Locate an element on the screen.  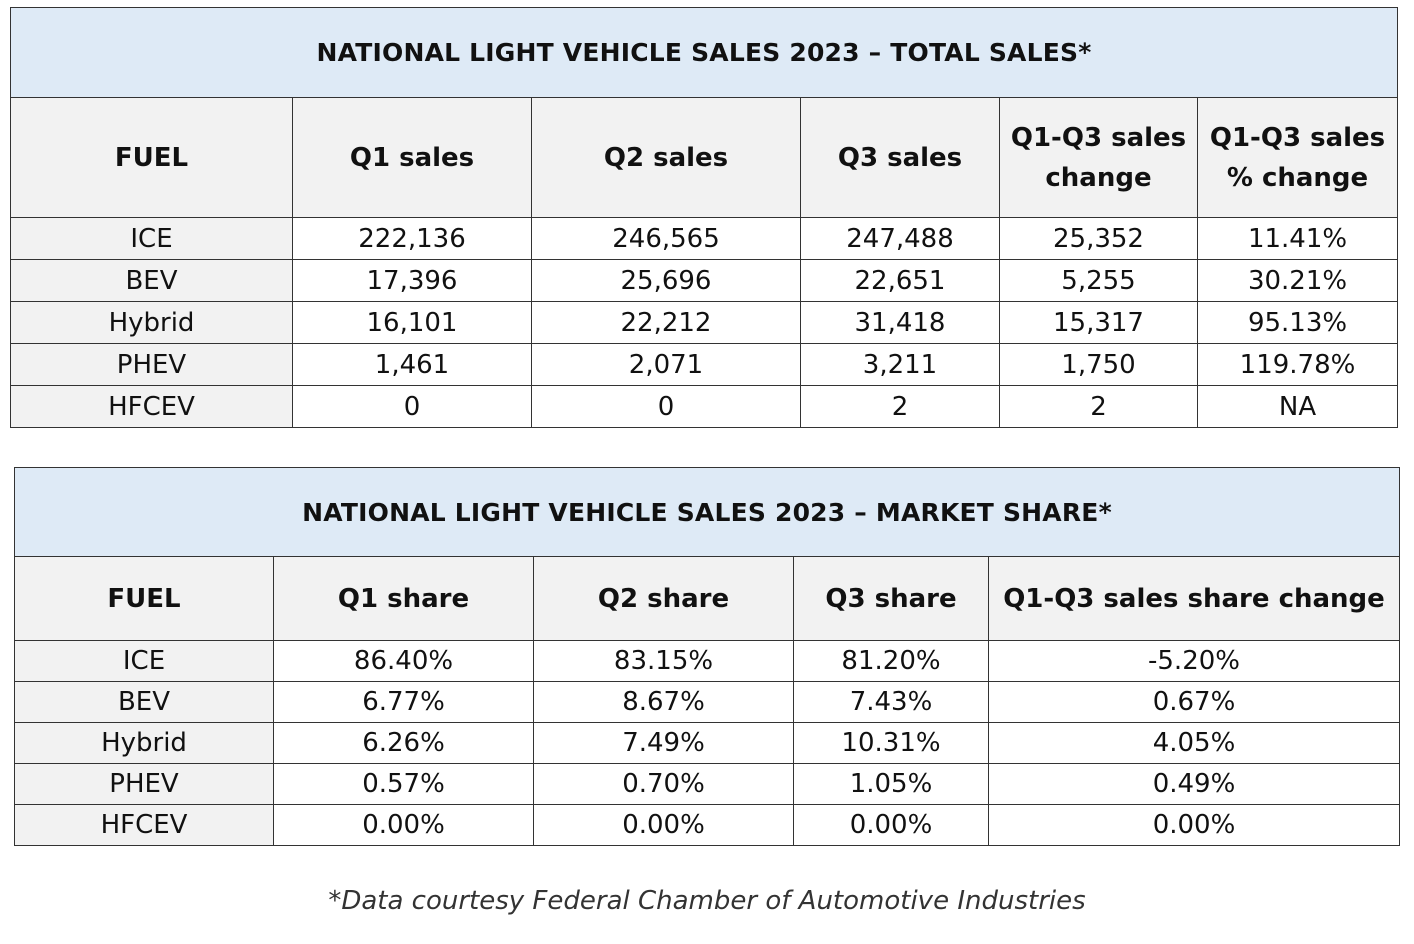
market-share-value-cell: 4.05% is located at coordinates (1194, 743).